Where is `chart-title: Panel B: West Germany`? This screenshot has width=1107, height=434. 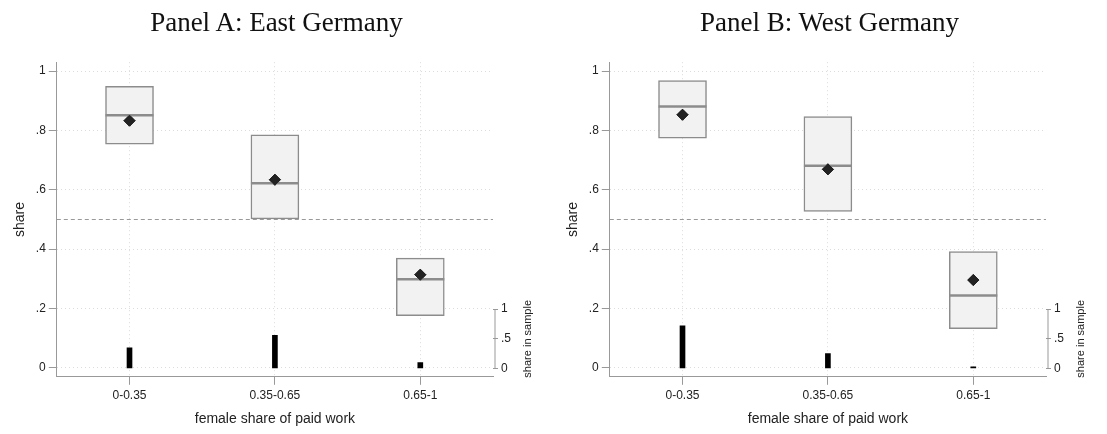 chart-title: Panel B: West Germany is located at coordinates (829, 22).